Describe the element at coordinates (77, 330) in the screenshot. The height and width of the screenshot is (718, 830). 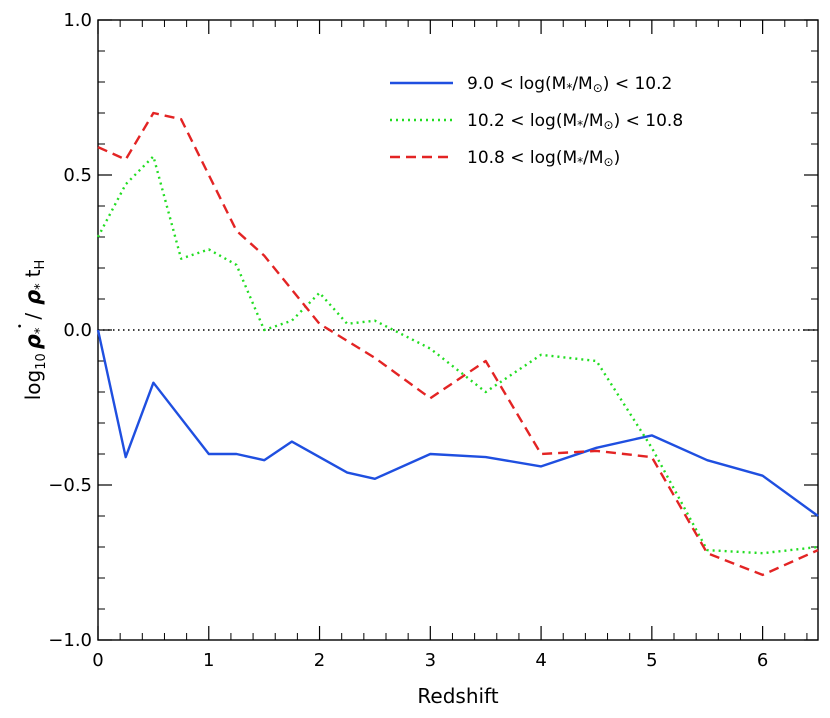
I see `y-tick-label: 0.0` at that location.